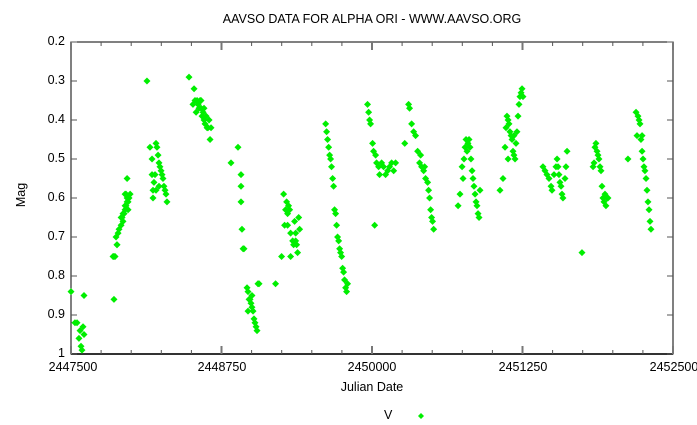 This screenshot has height=425, width=697. What do you see at coordinates (673, 367) in the screenshot?
I see `x-tick: 2452500` at bounding box center [673, 367].